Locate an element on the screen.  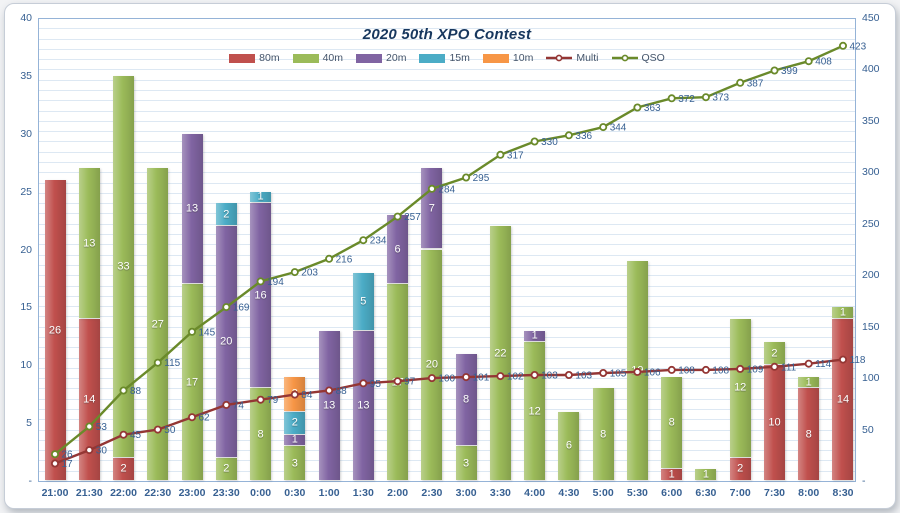
multi-point-label: 101 is located at coordinates (481, 378).